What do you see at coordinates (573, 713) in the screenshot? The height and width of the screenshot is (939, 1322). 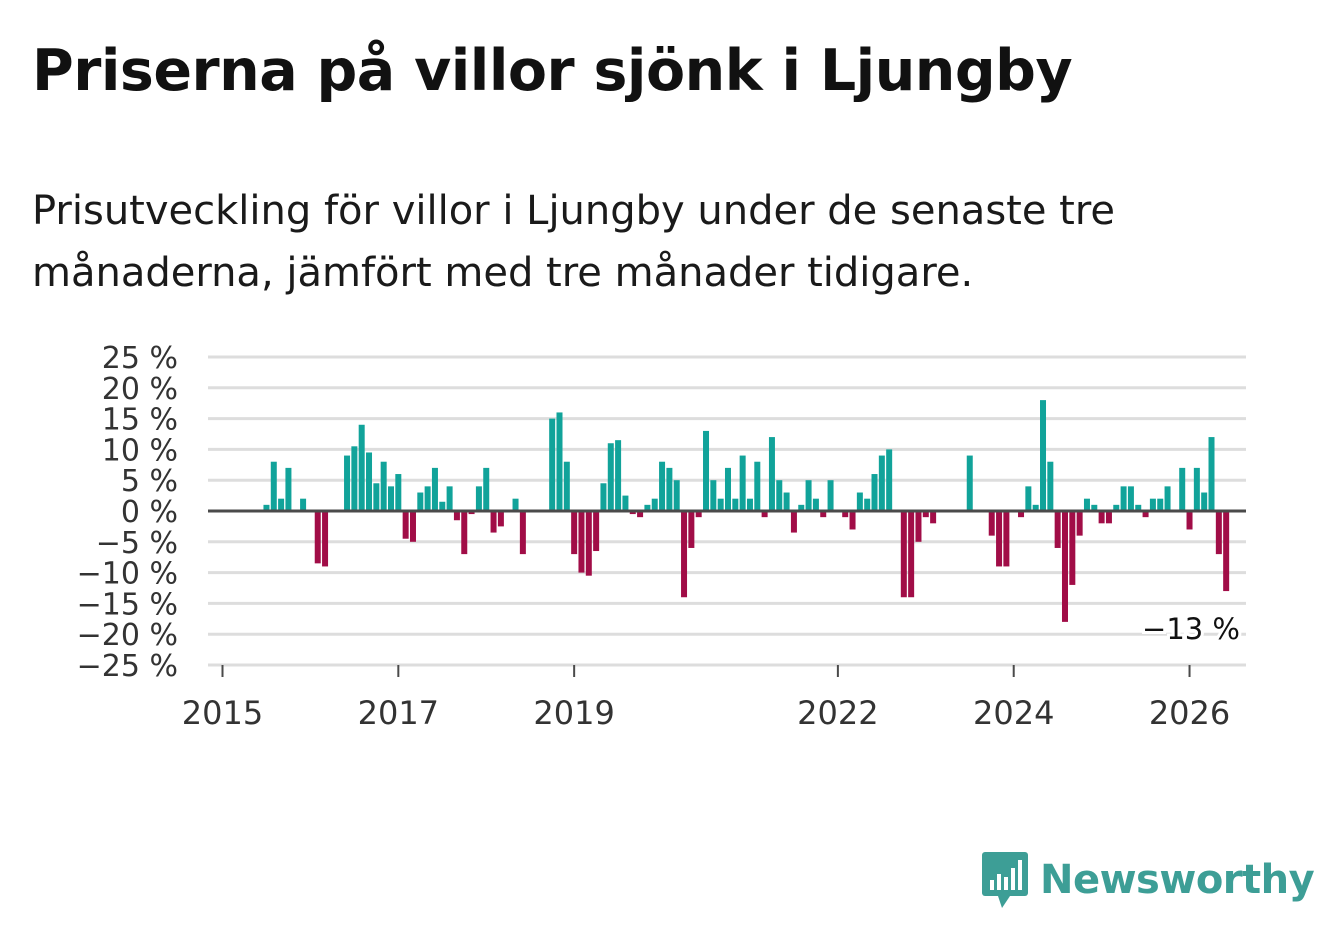 I see `x-tick-label: 2019` at bounding box center [573, 713].